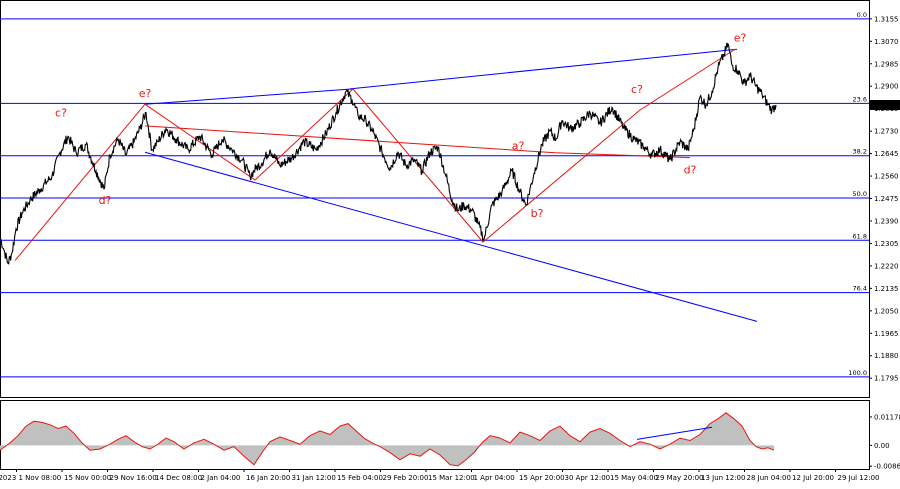  I want to click on time-tick-label: 30 Apr 12:00, so click(588, 478).